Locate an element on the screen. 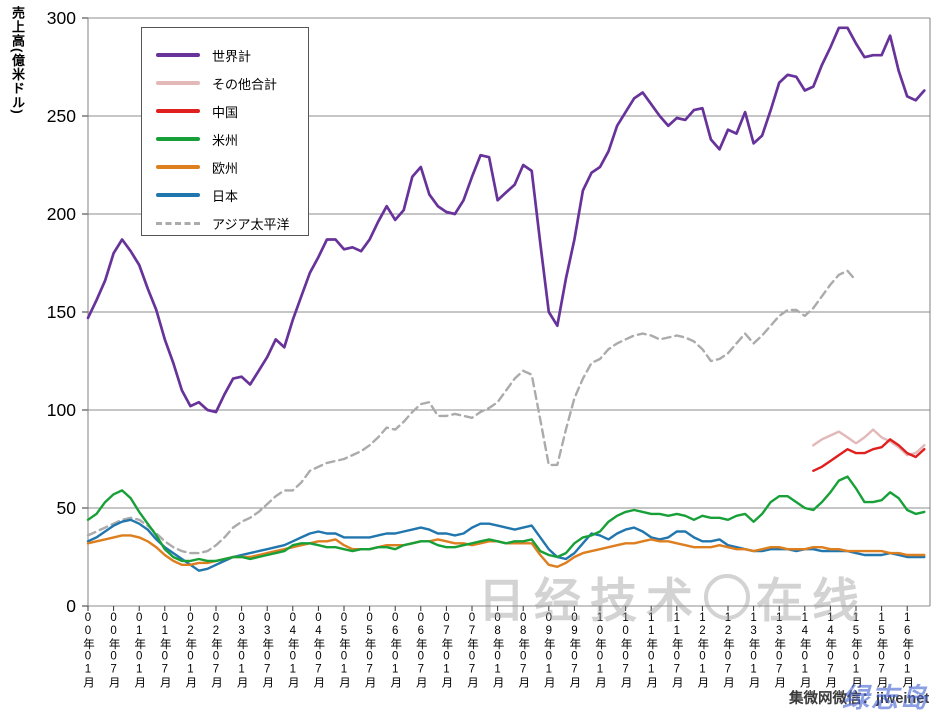  x-tick-label-6: 03年01月 is located at coordinates (241, 650).